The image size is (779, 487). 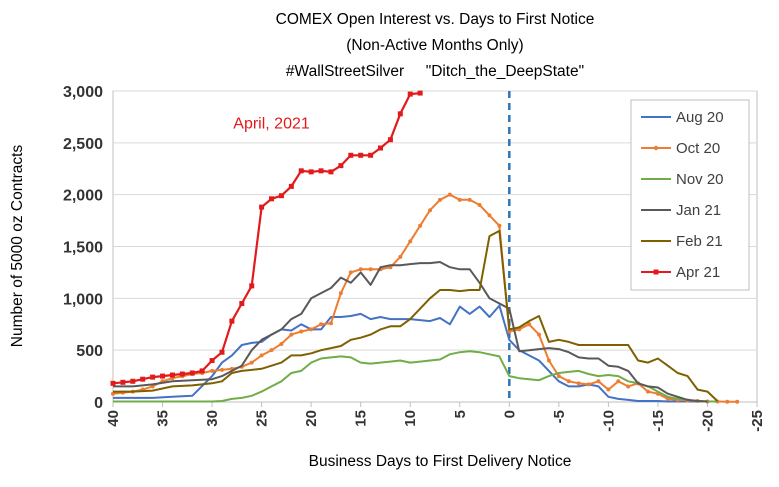 I want to click on x-tick-label: 35, so click(x=163, y=418).